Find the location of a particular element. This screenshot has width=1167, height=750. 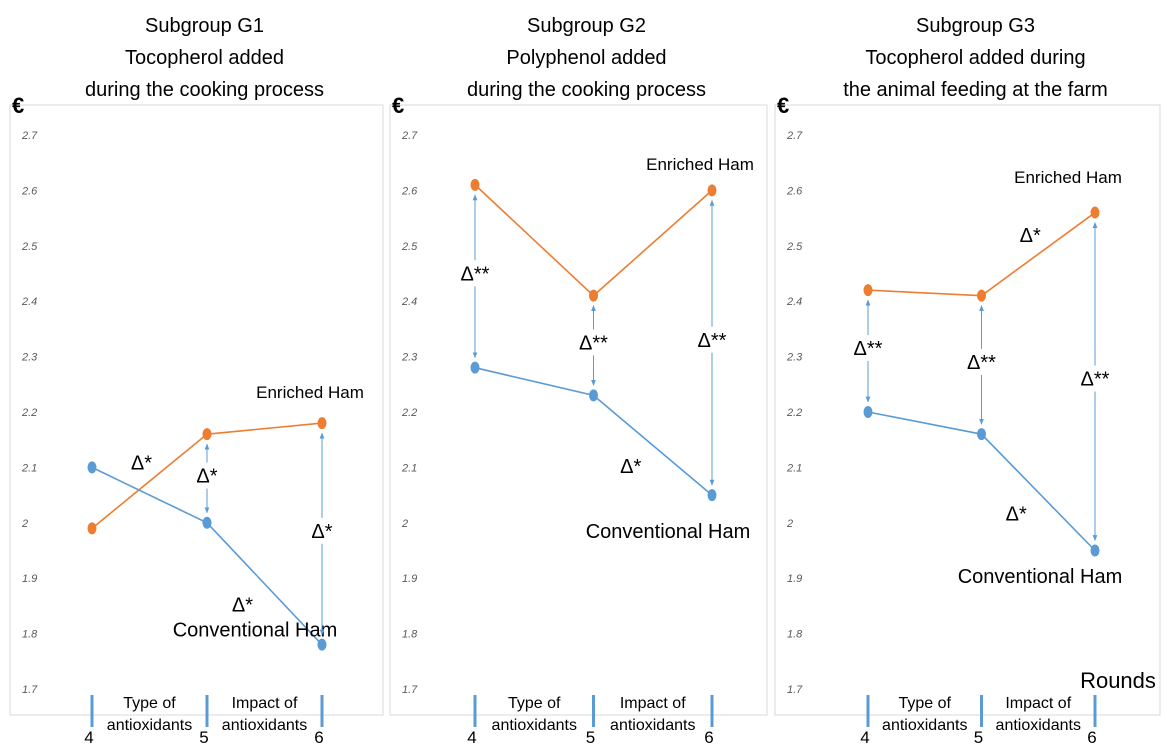

chart-title-line: the animal feeding at the farm is located at coordinates (975, 90).